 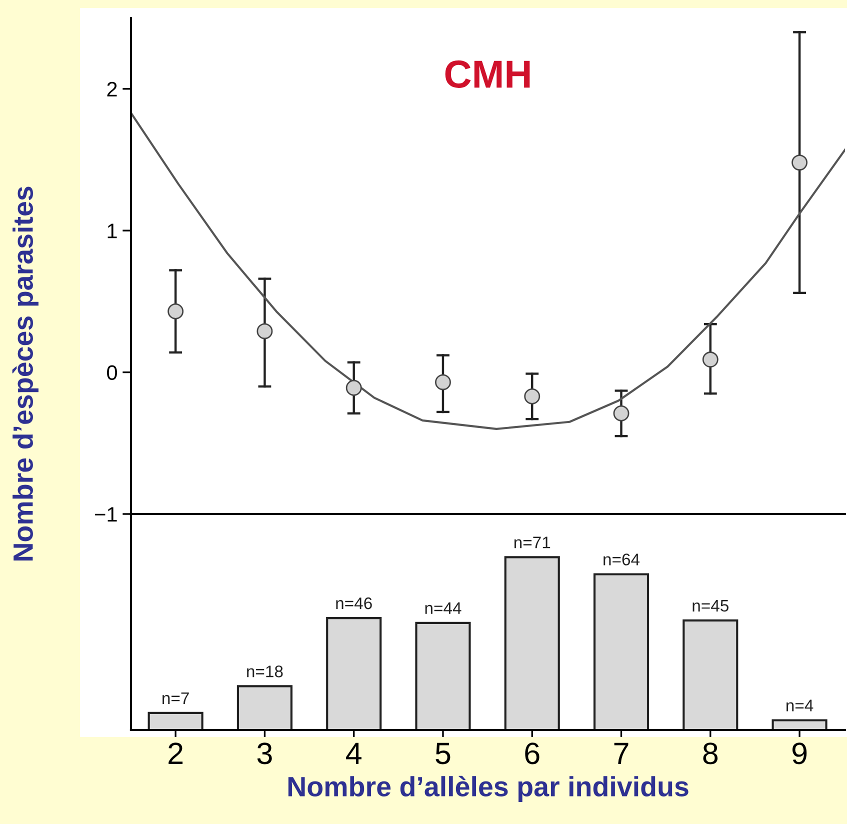 I want to click on data-label: n=71, so click(x=532, y=542).